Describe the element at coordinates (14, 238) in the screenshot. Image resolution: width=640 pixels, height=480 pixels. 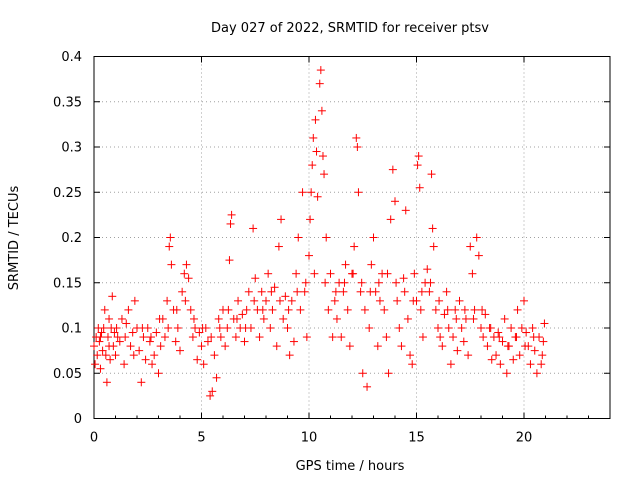
I see `y-axis-label: SRMTID / TECUs` at that location.